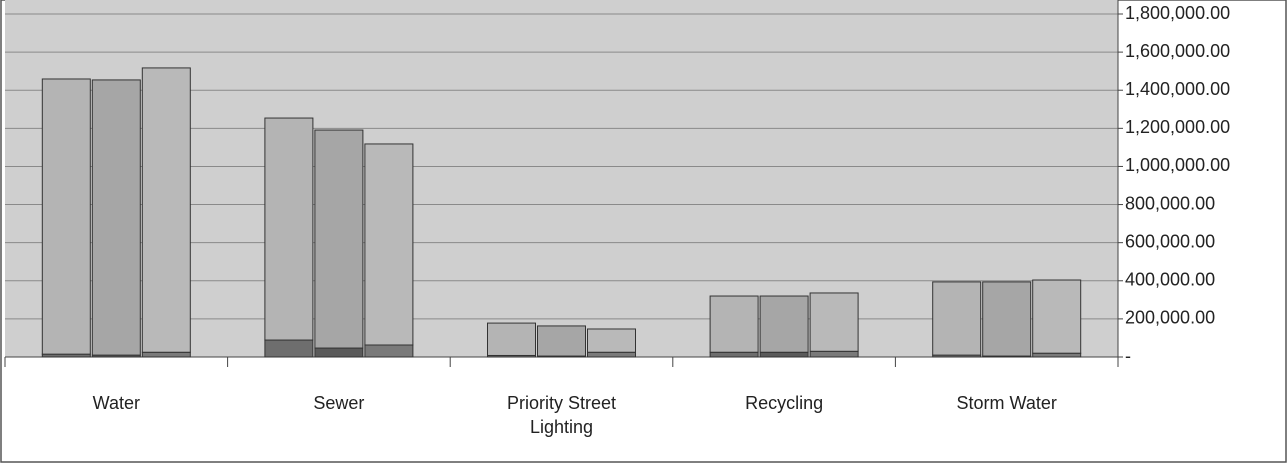  Describe the element at coordinates (339, 403) in the screenshot. I see `x-tick-label: Sewer` at that location.